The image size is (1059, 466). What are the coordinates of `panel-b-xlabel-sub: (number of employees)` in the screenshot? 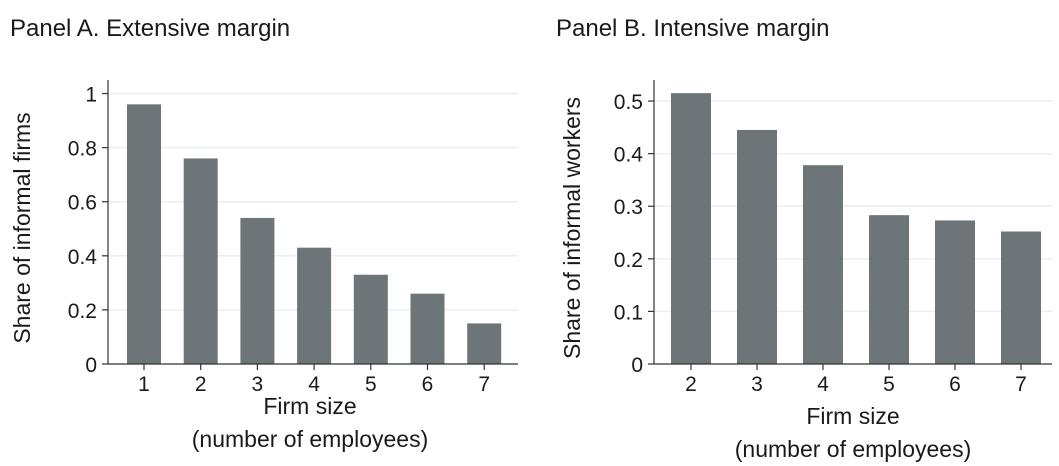 It's located at (853, 449).